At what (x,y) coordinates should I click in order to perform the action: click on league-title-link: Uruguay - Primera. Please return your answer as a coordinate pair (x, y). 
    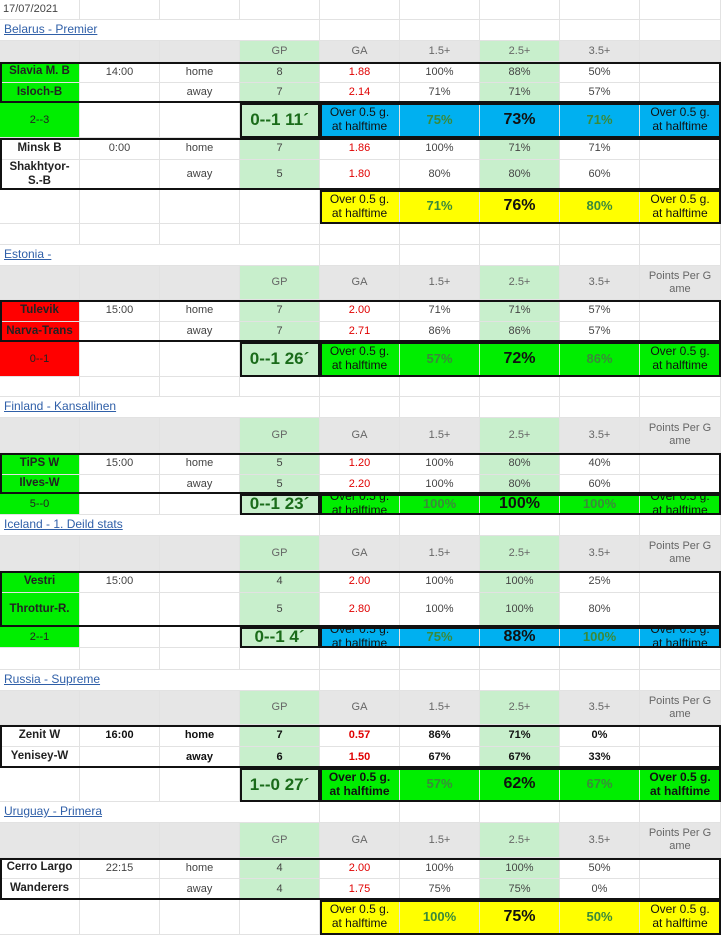
    Looking at the image, I should click on (160, 812).